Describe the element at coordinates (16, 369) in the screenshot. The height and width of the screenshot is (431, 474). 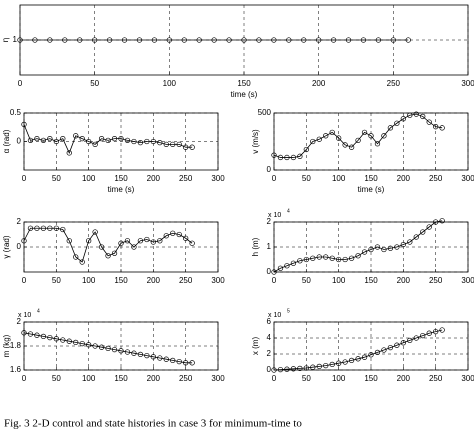
I see `y-tick-label: 1.6` at that location.